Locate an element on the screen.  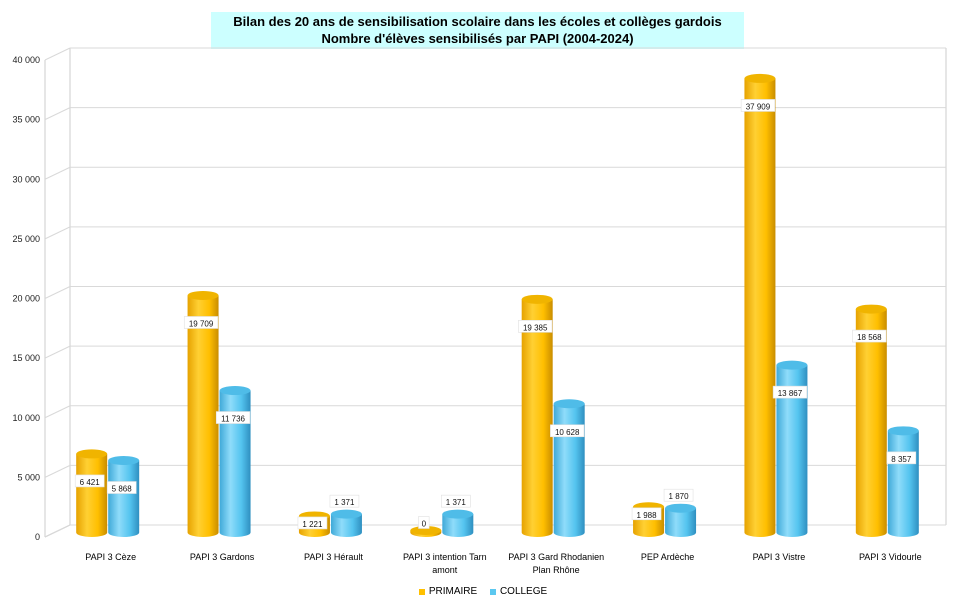
svg-text: 10 628 is located at coordinates (567, 432).